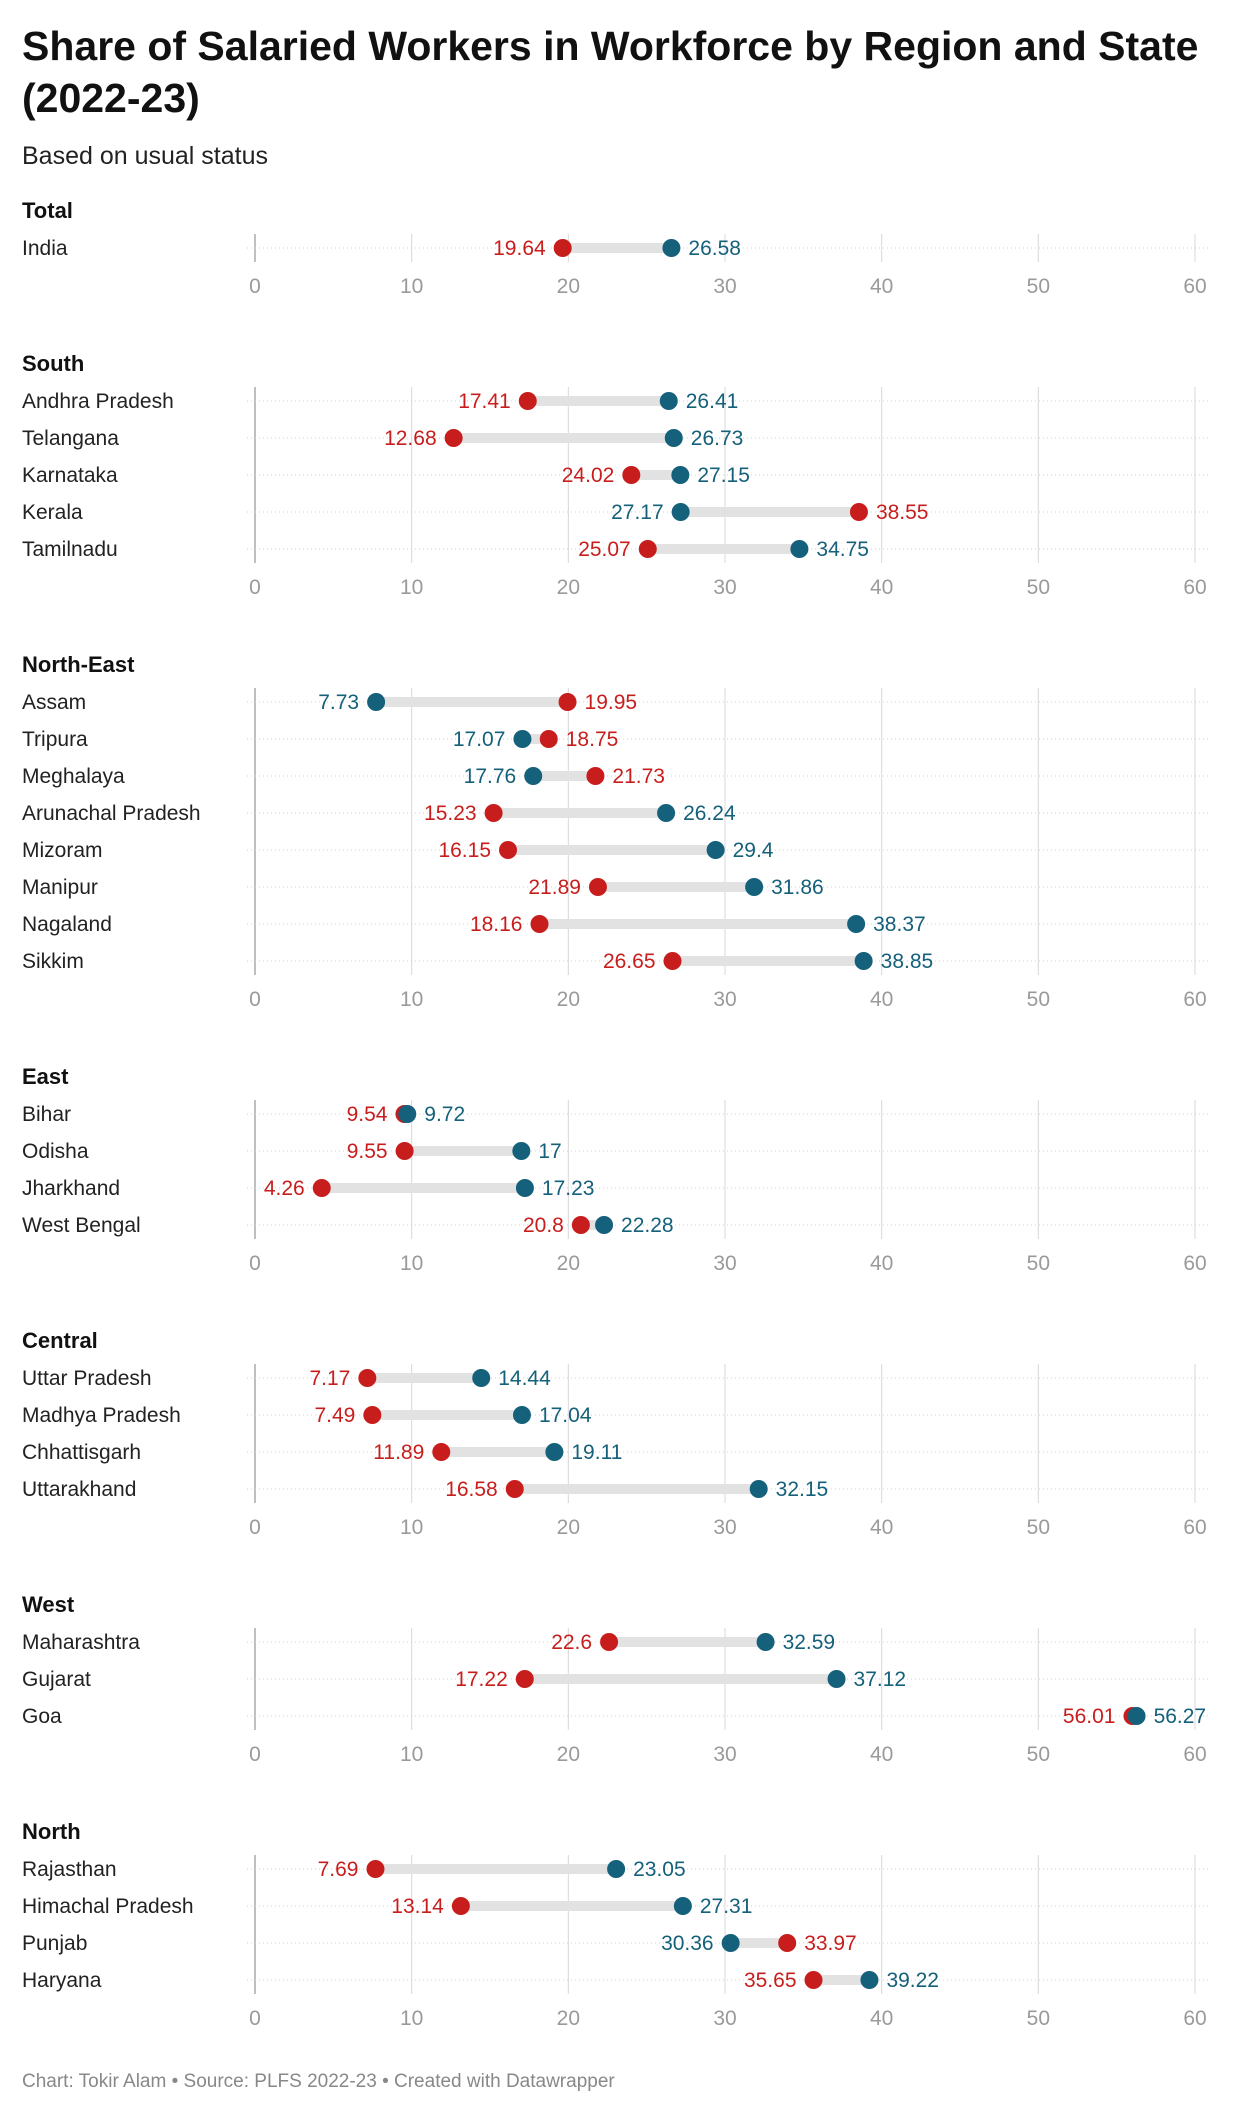  What do you see at coordinates (338, 1869) in the screenshot?
I see `value-label-a: 7.69` at bounding box center [338, 1869].